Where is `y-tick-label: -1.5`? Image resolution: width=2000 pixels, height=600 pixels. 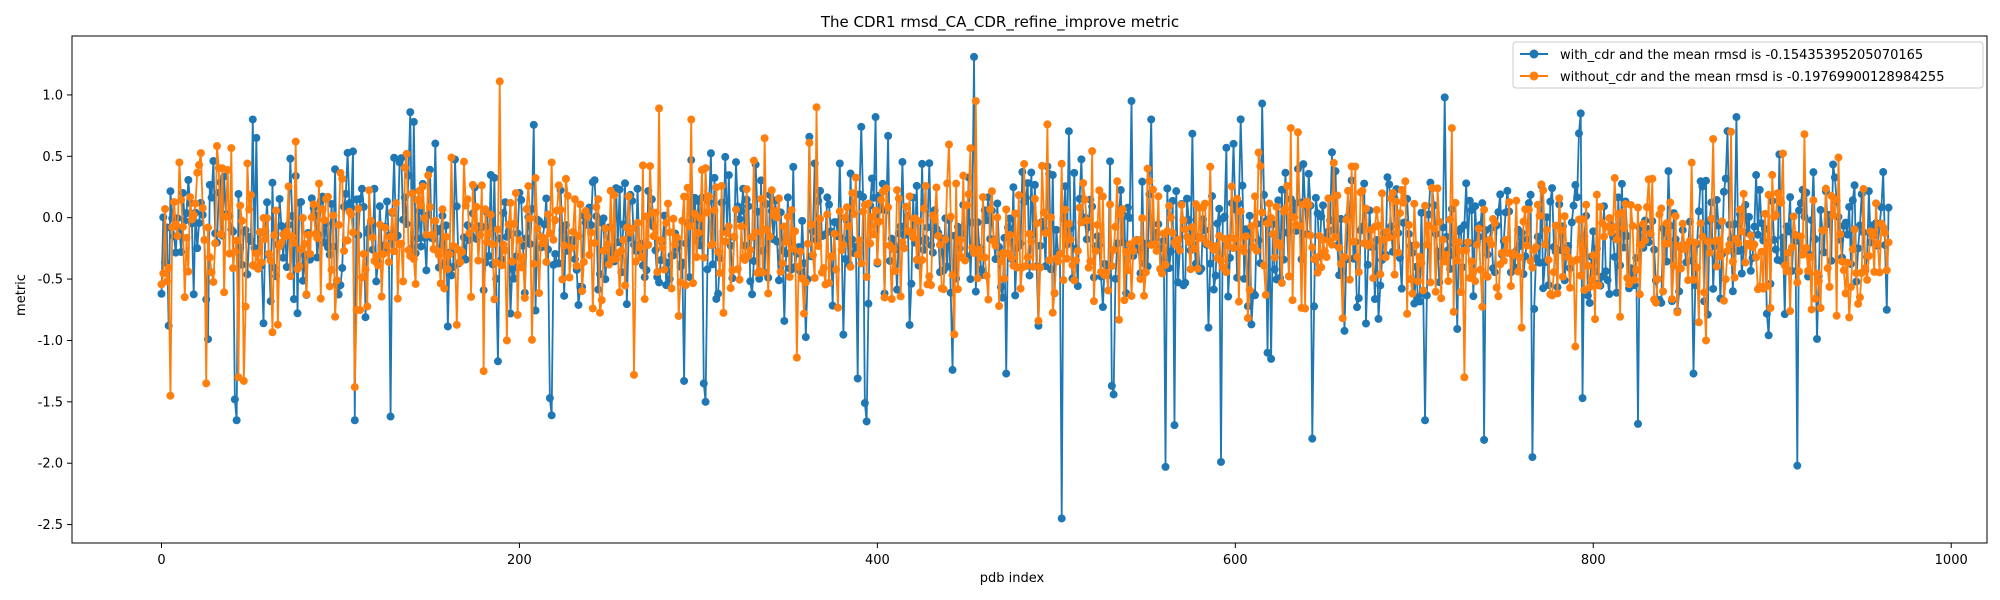 y-tick-label: -1.5 is located at coordinates (50, 402).